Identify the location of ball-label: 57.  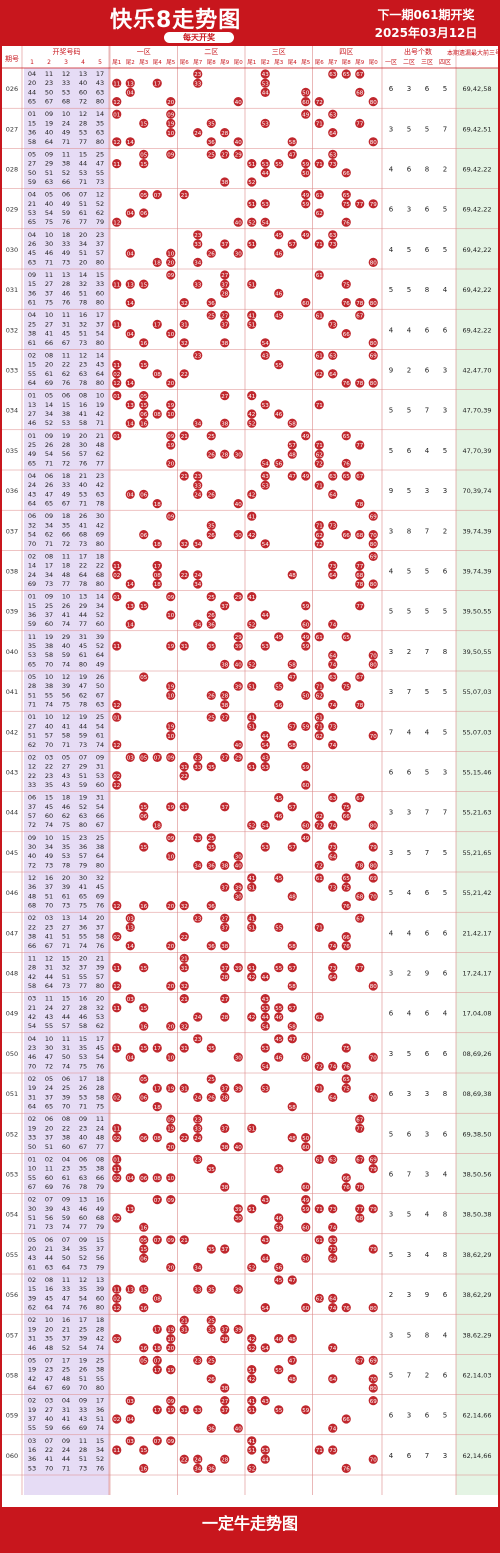
(292, 969).